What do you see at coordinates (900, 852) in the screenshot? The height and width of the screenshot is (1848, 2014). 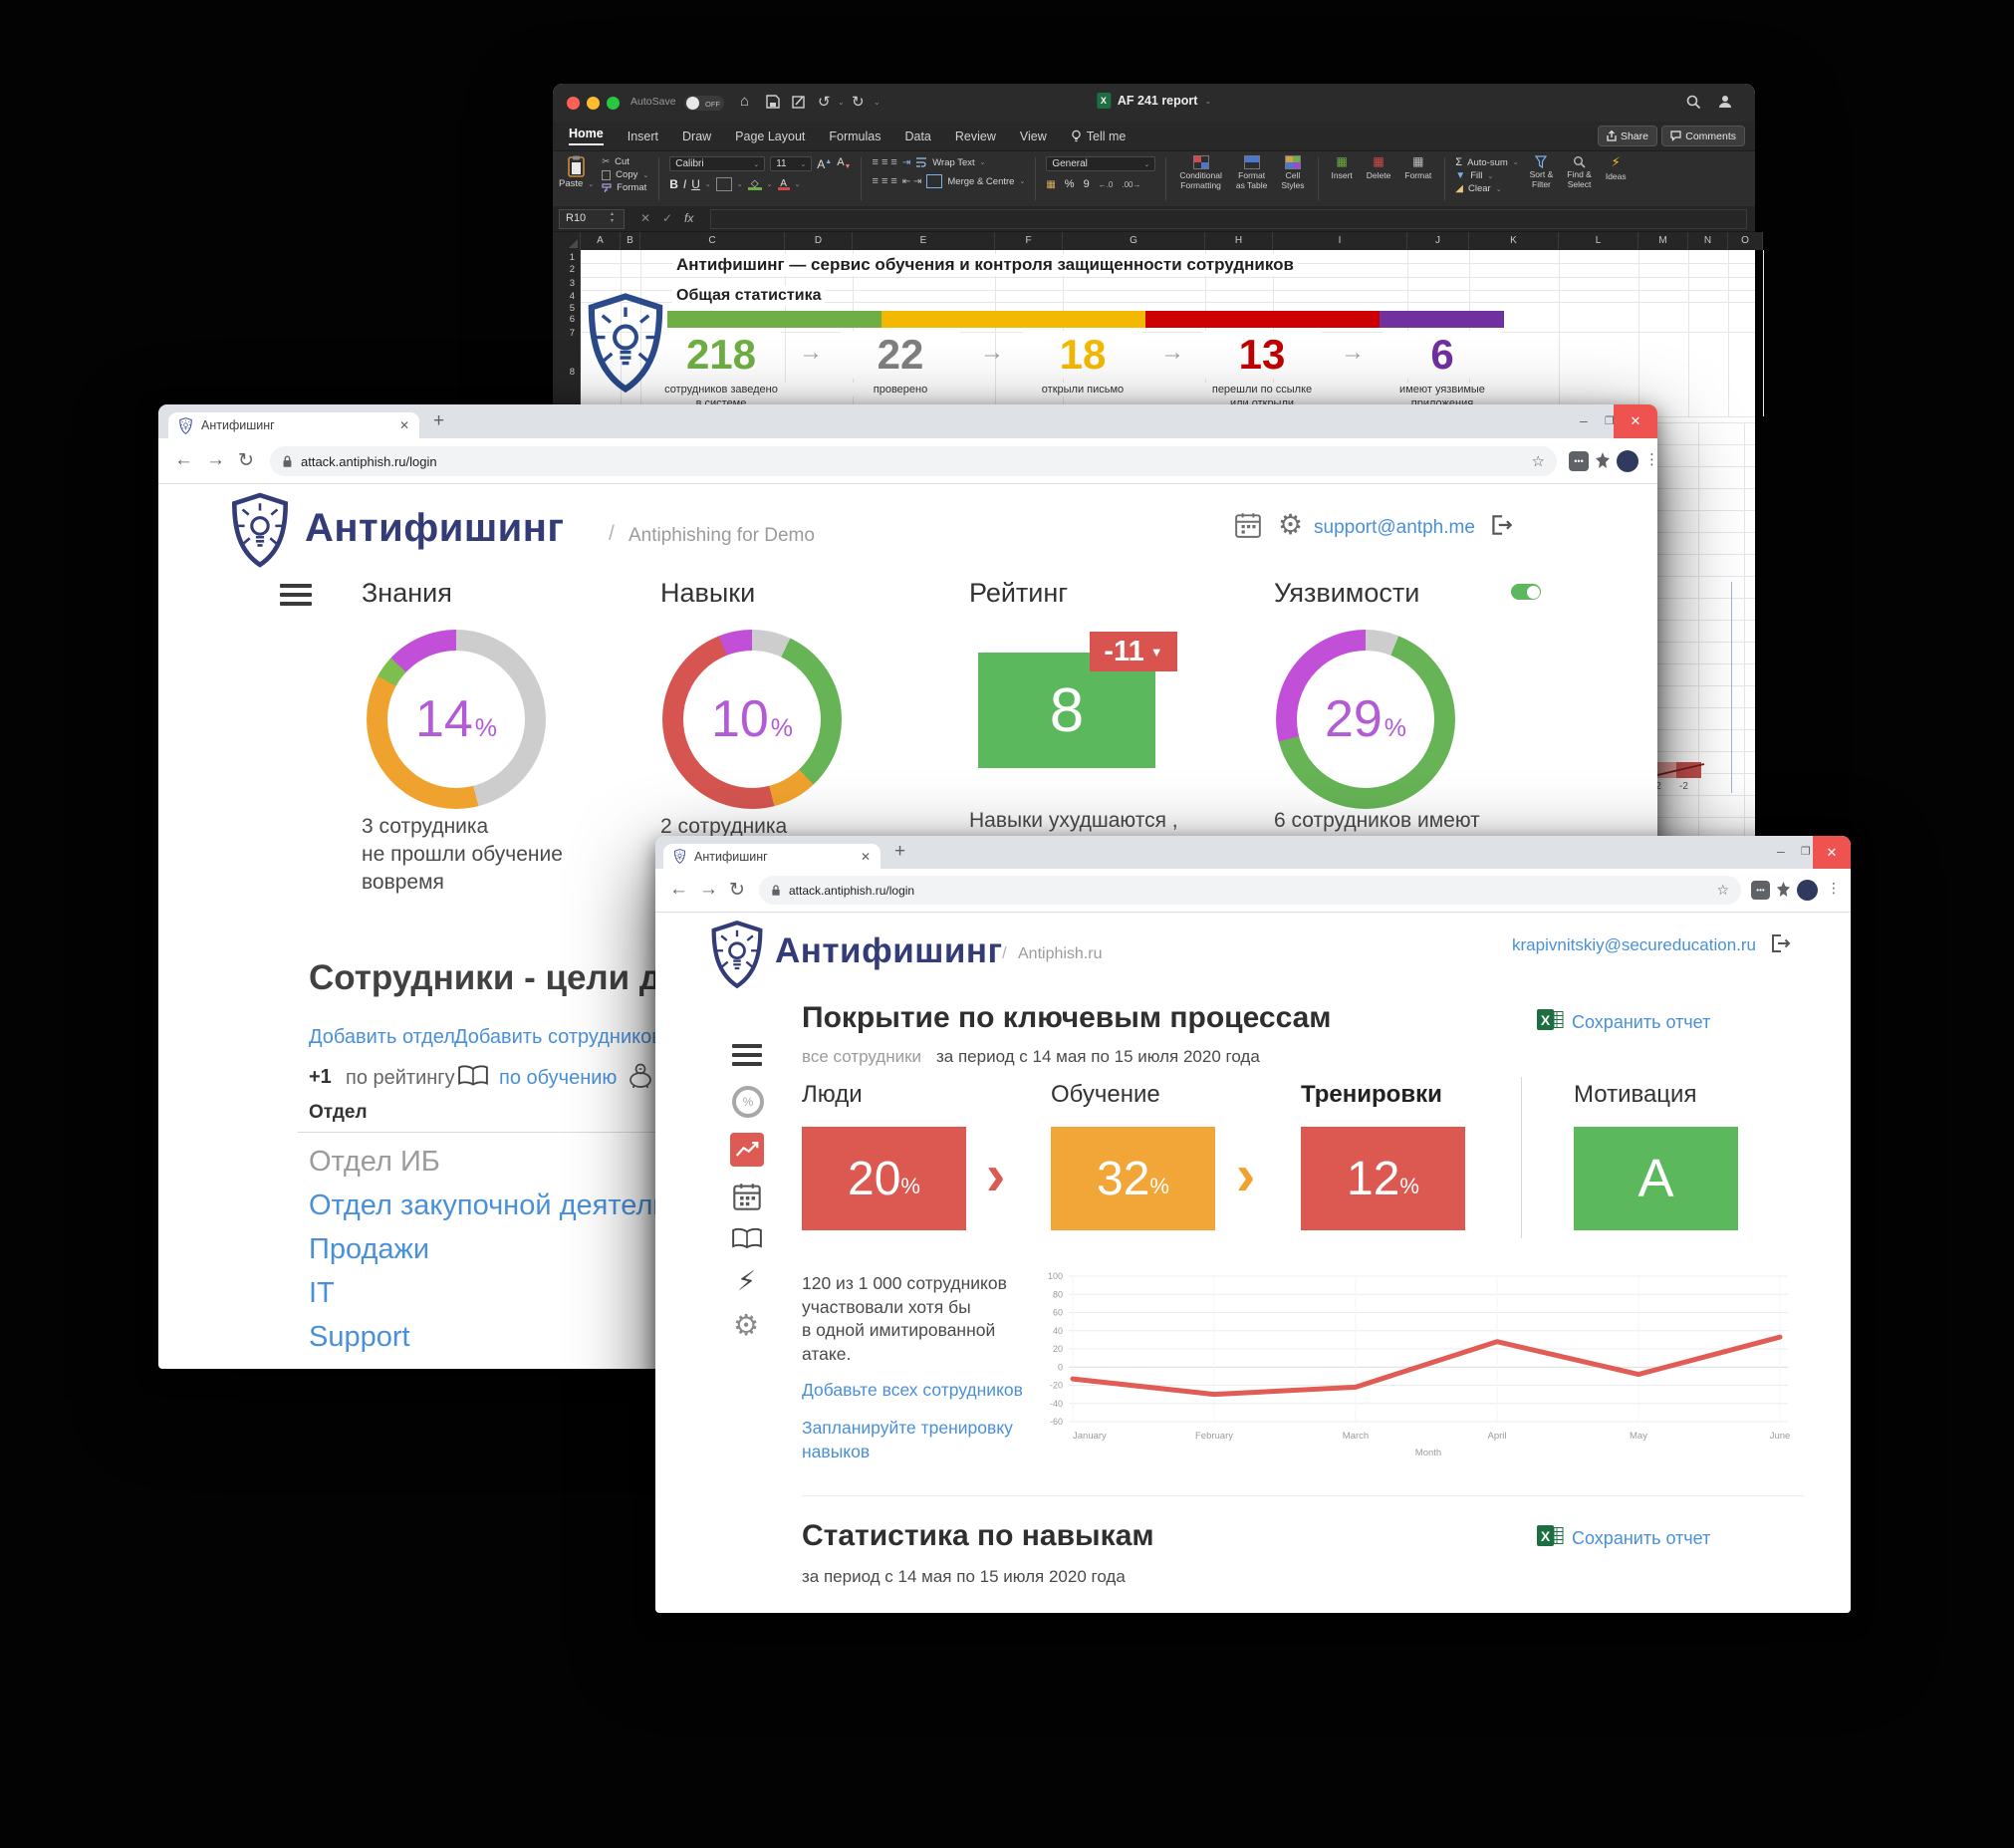 I see `new-tab-button: +` at bounding box center [900, 852].